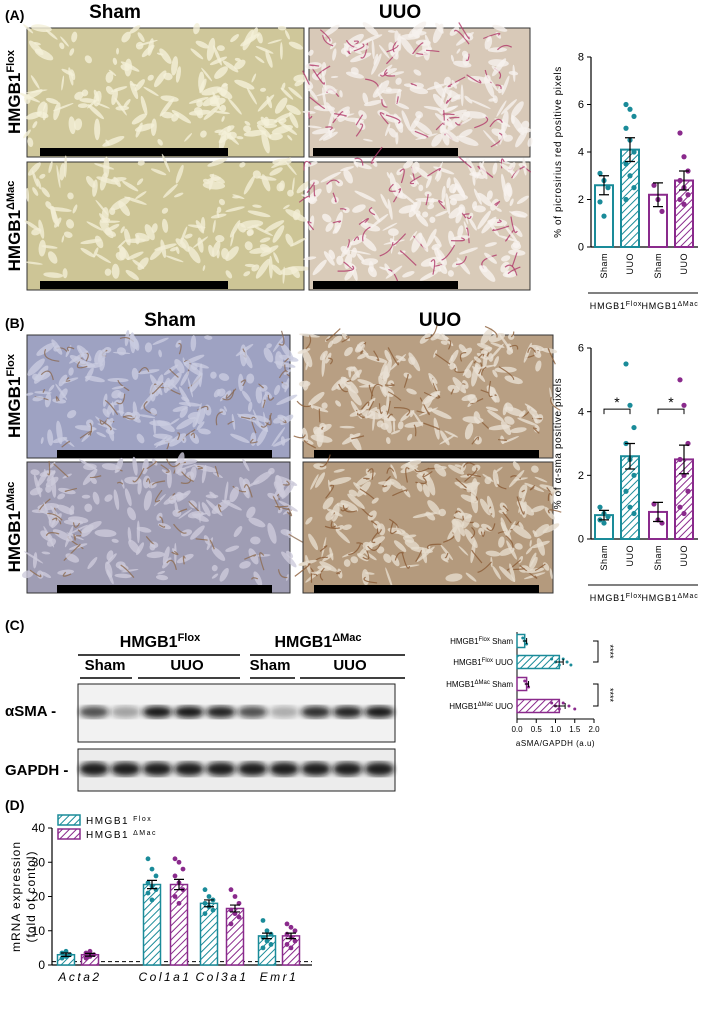  I want to click on blot-group-base: HMGB1, so click(149, 642).